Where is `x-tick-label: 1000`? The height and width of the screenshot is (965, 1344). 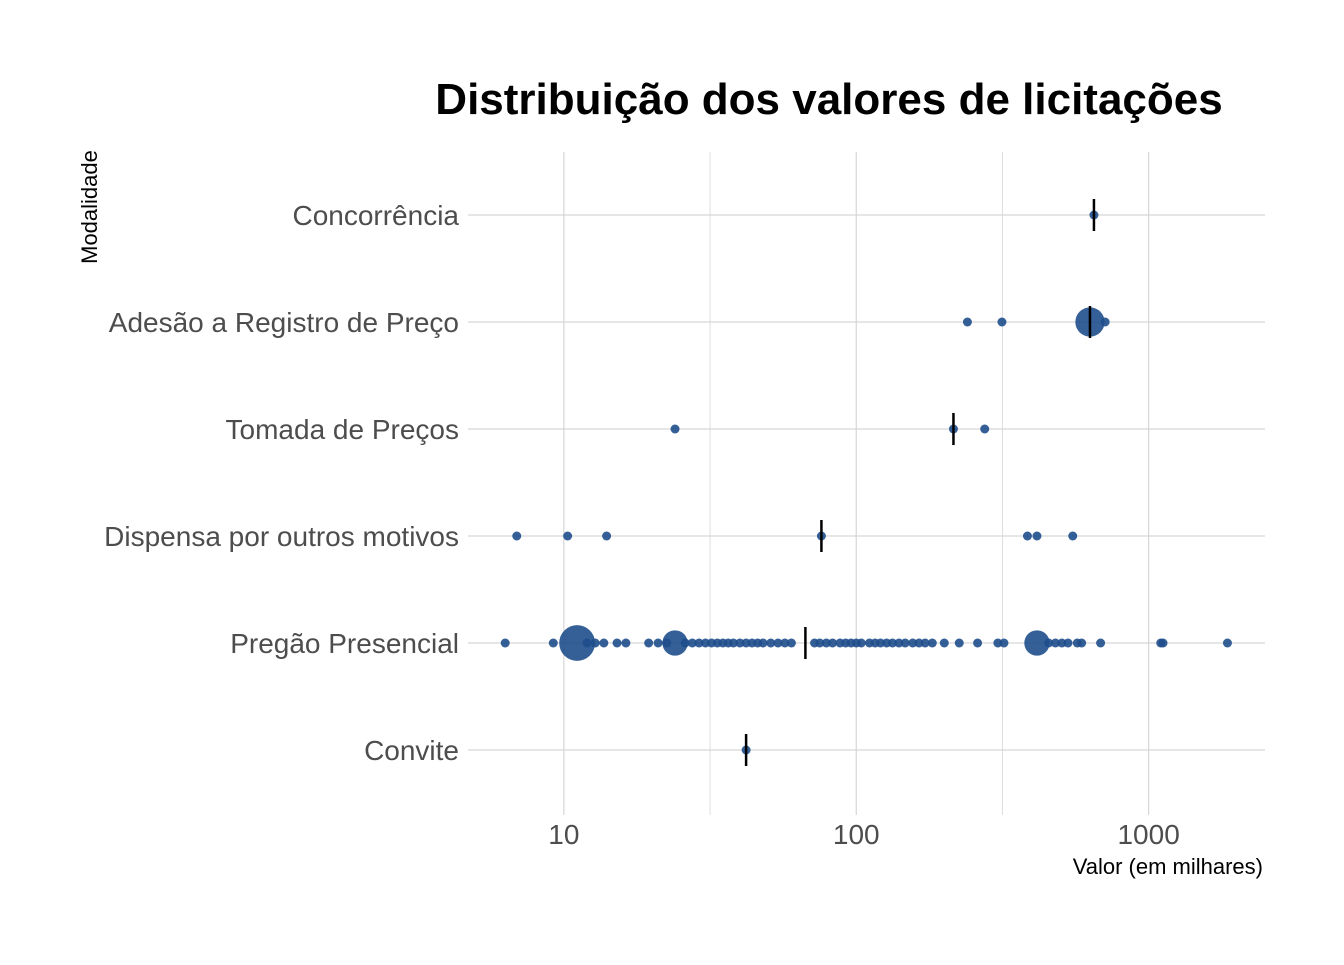 x-tick-label: 1000 is located at coordinates (1148, 834).